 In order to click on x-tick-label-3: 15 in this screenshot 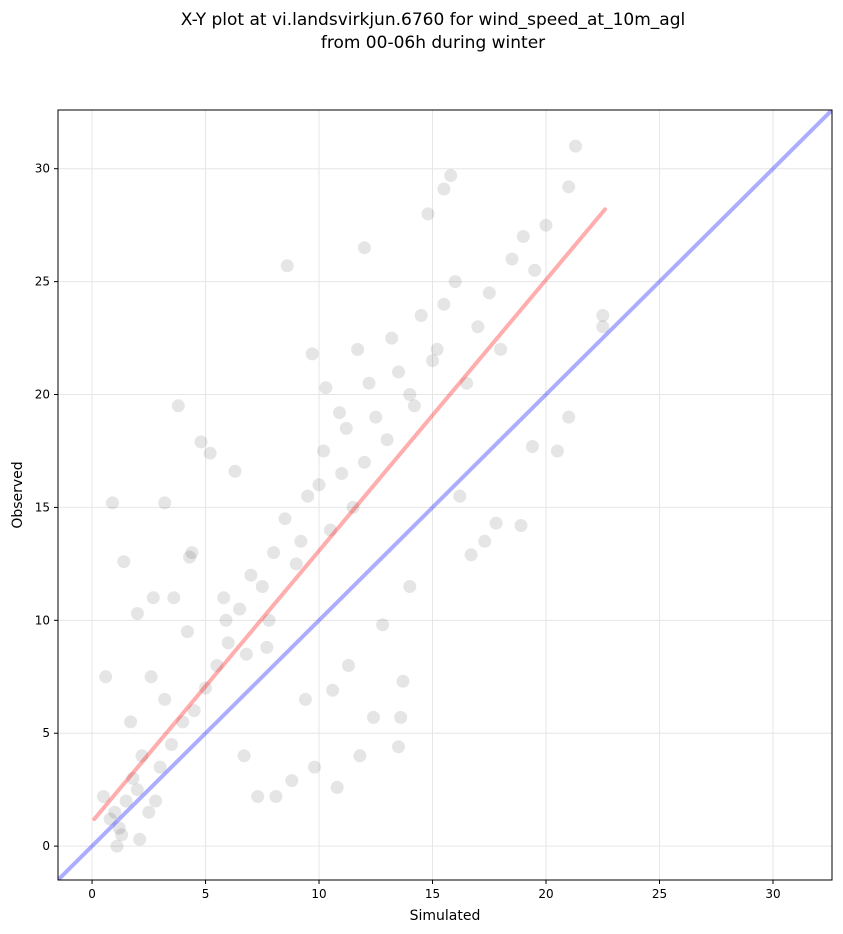, I will do `click(432, 894)`.